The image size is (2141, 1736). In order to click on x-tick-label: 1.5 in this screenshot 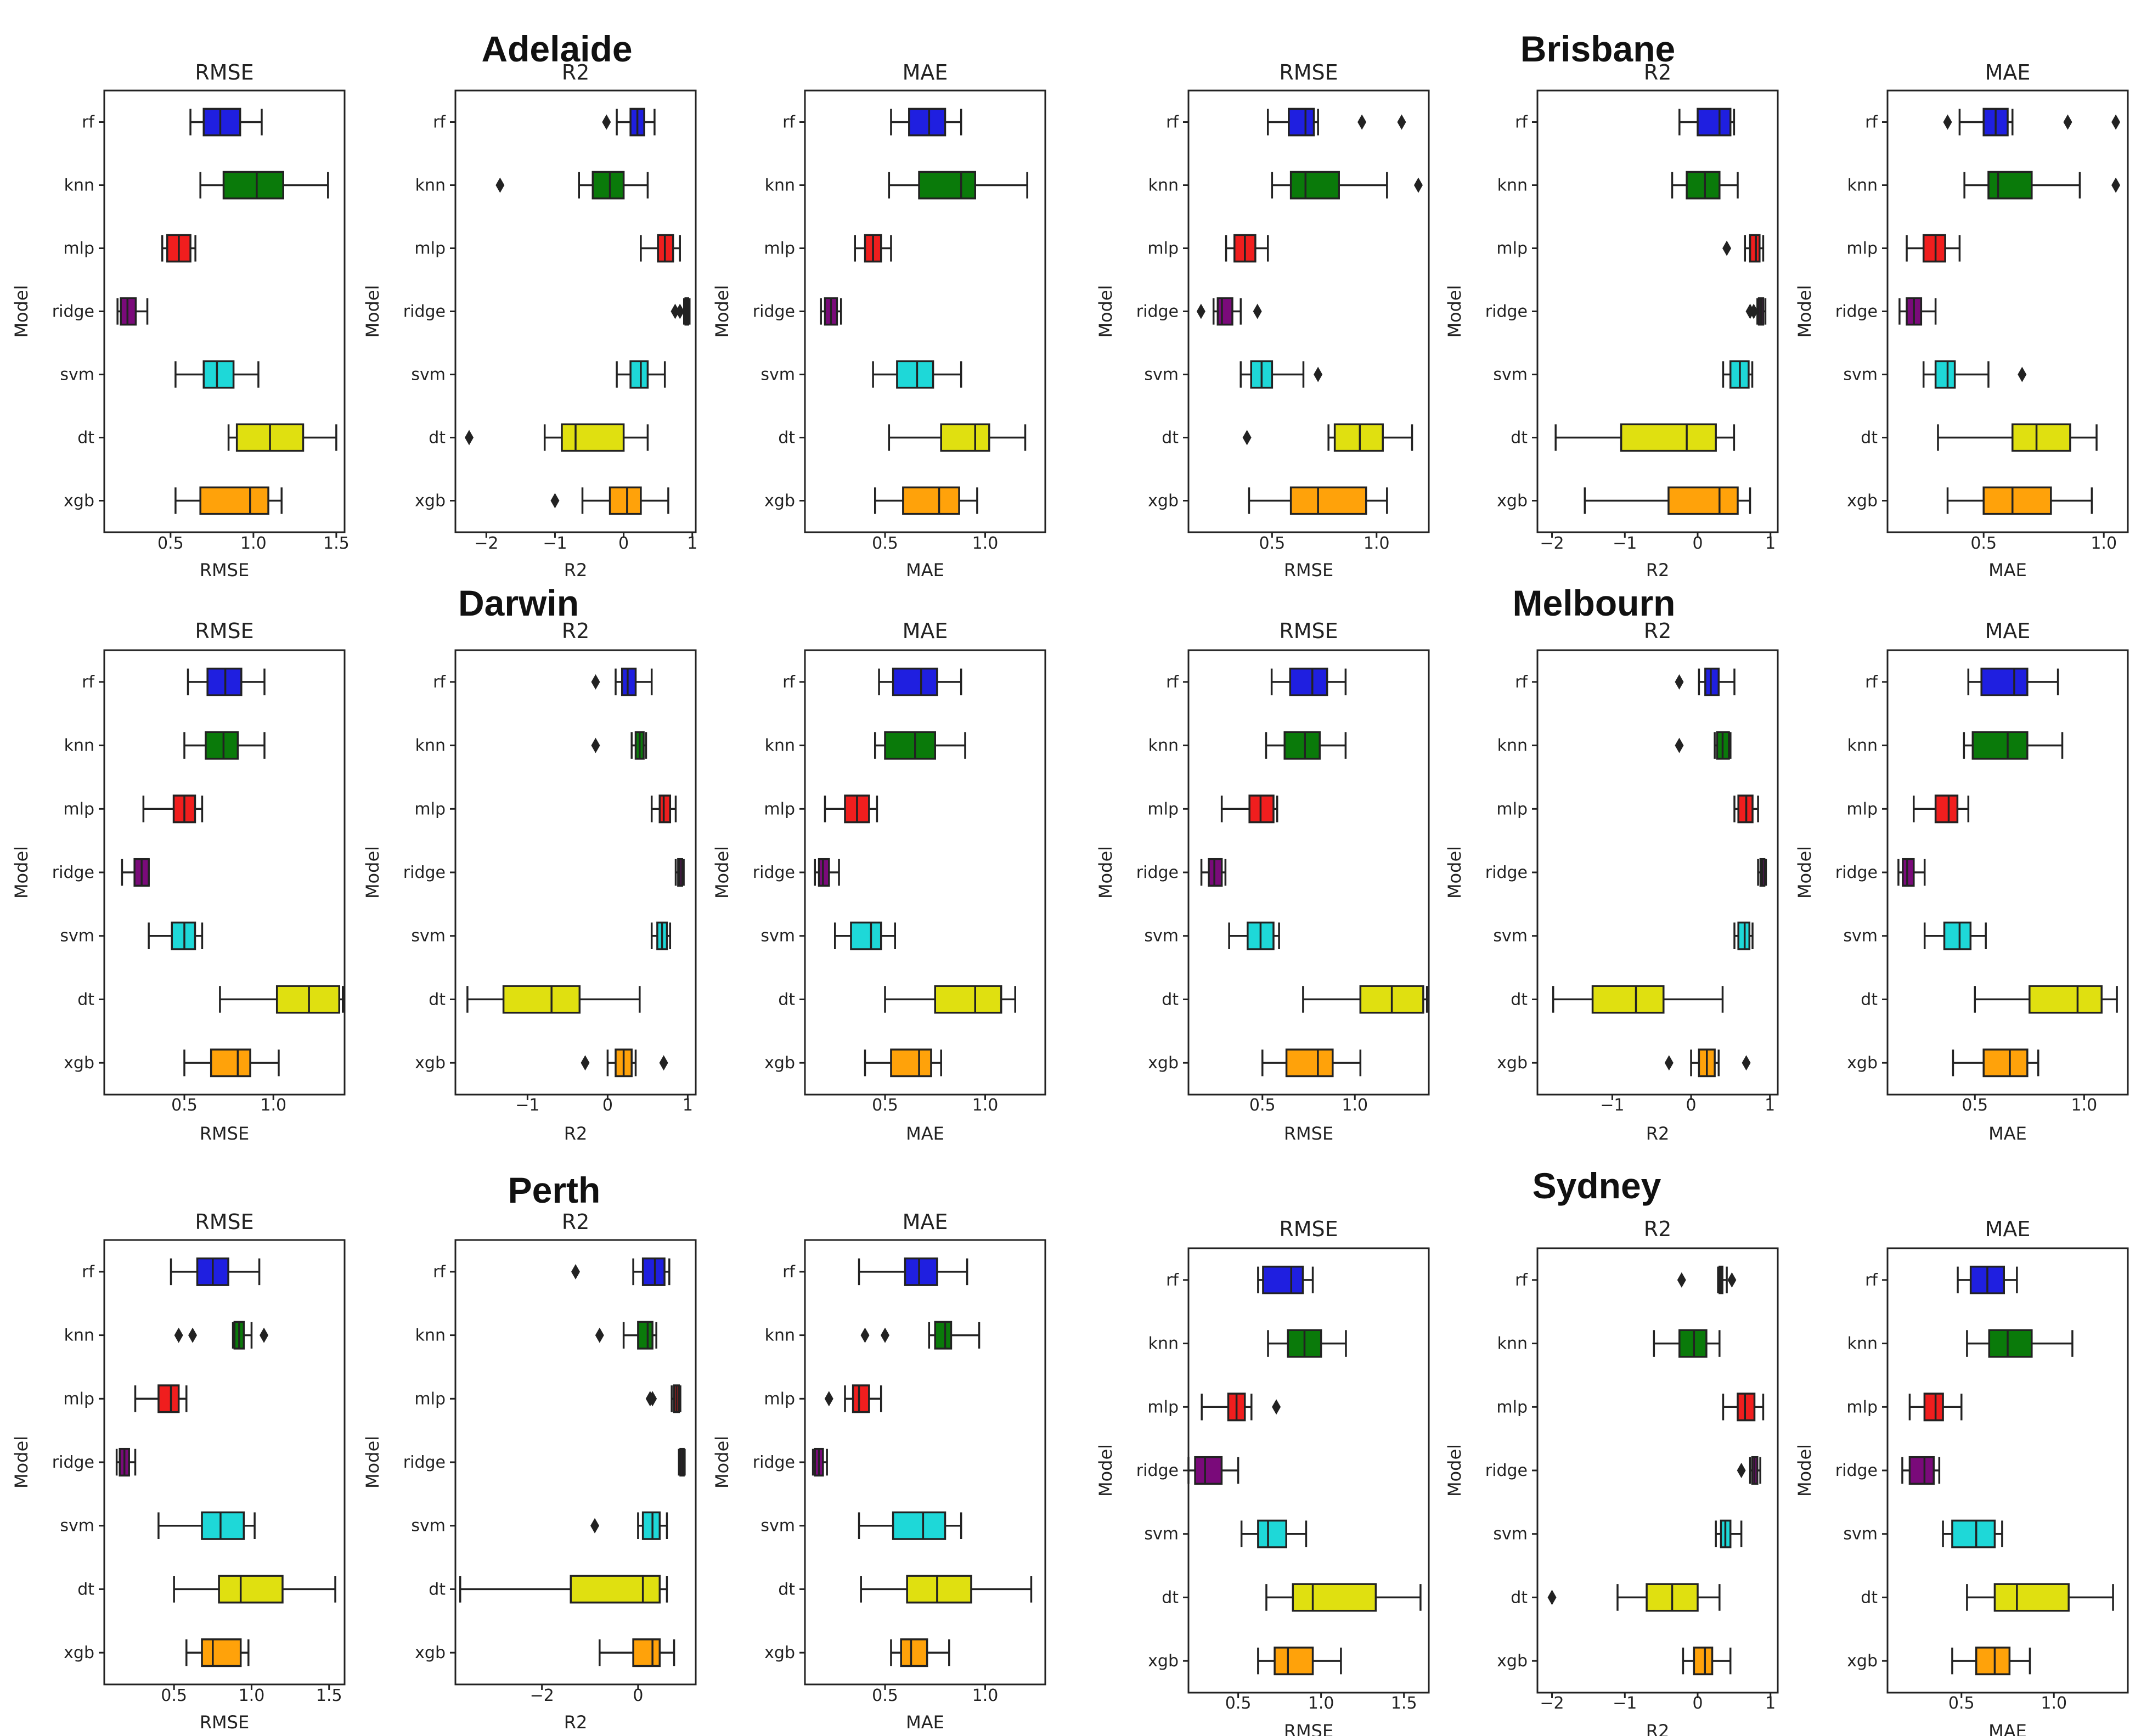, I will do `click(329, 1695)`.